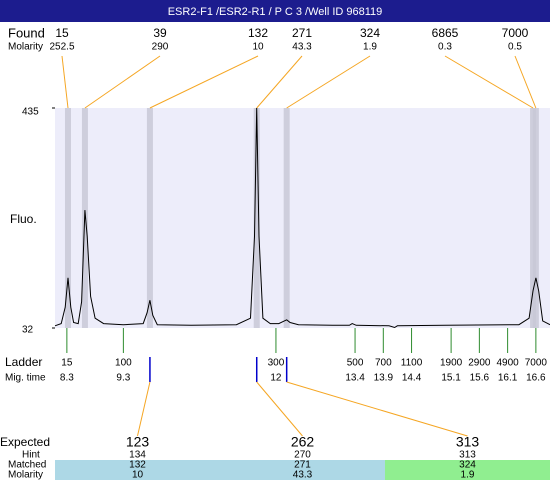 The image size is (550, 480). Describe the element at coordinates (258, 33) in the screenshot. I see `found-size: 132` at that location.